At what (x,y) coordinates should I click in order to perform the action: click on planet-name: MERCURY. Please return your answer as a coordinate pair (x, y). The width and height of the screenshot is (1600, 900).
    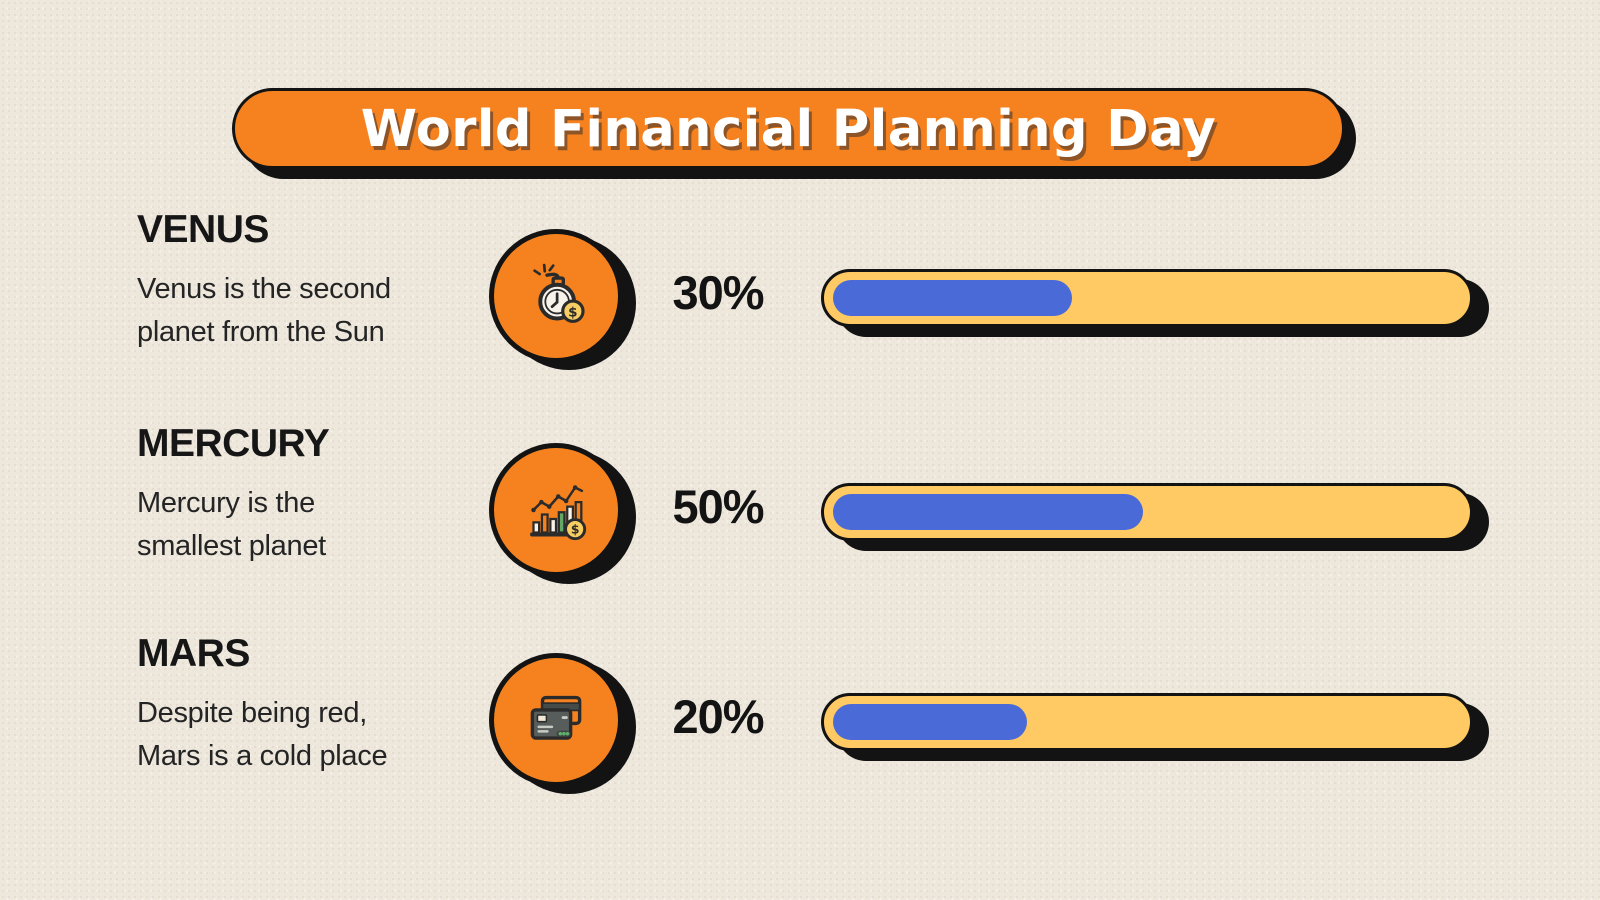
    Looking at the image, I should click on (233, 443).